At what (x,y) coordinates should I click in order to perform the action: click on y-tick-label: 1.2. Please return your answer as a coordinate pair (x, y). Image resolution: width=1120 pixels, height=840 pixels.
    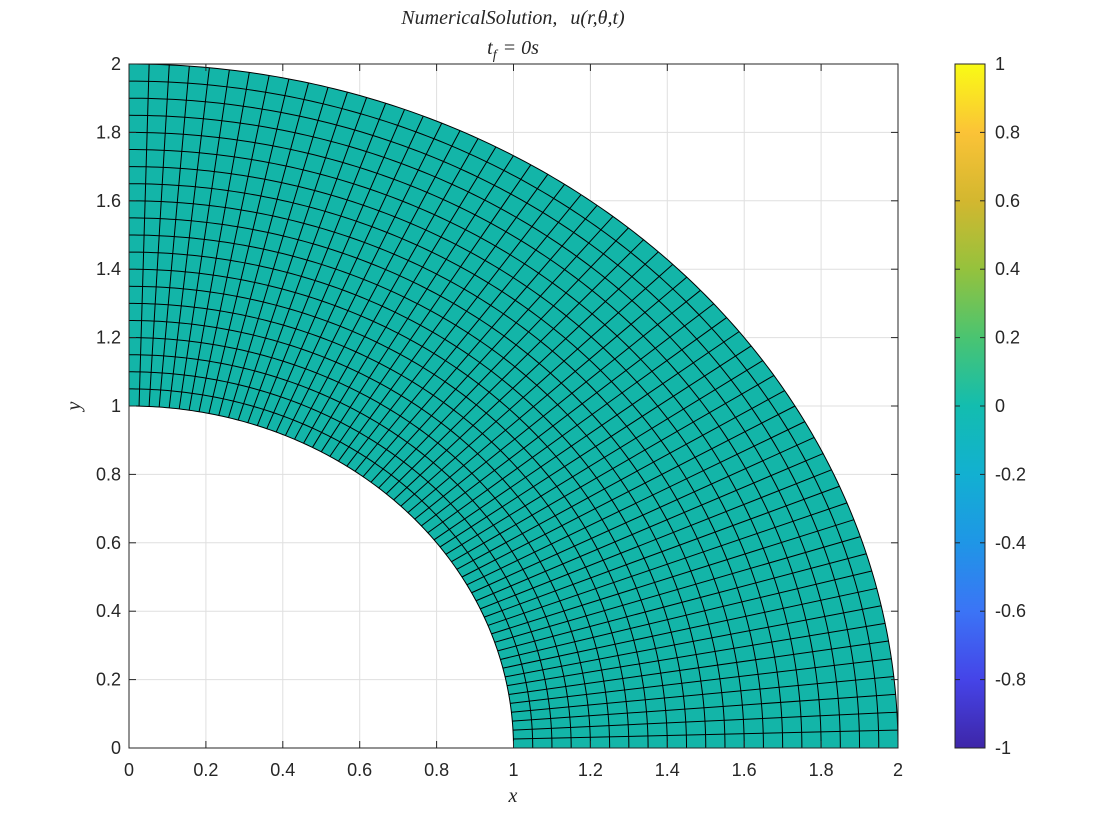
    Looking at the image, I should click on (108, 338).